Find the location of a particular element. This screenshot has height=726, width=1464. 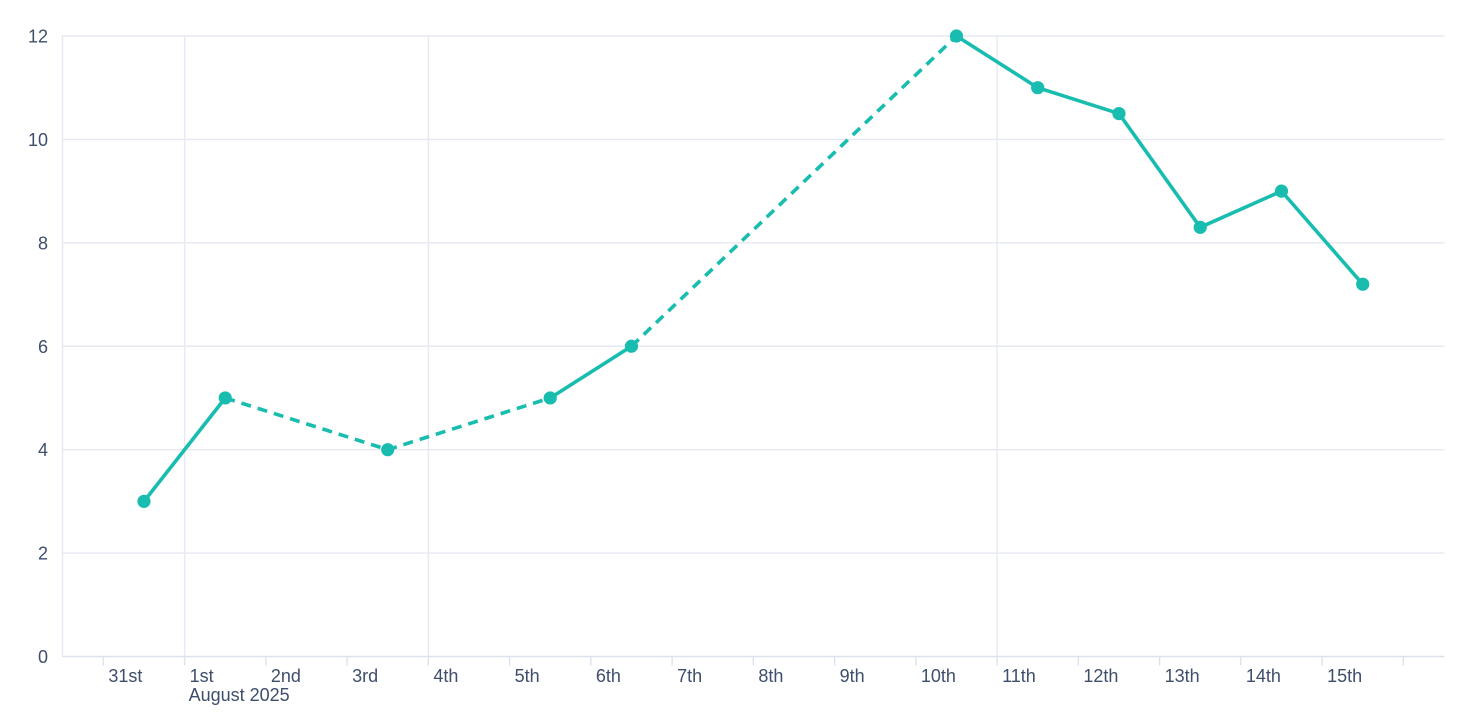

y-axis-label: 10 is located at coordinates (38, 140).